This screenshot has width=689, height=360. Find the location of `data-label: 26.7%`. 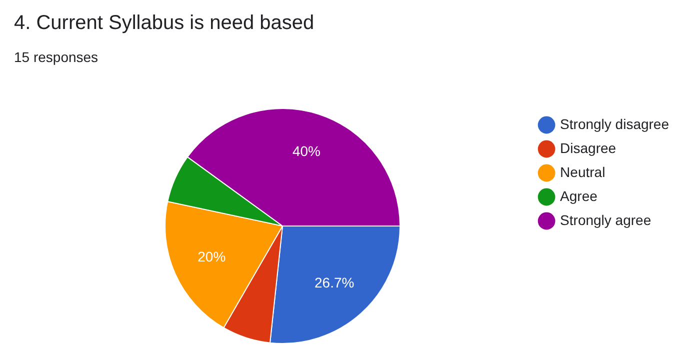

data-label: 26.7% is located at coordinates (334, 282).